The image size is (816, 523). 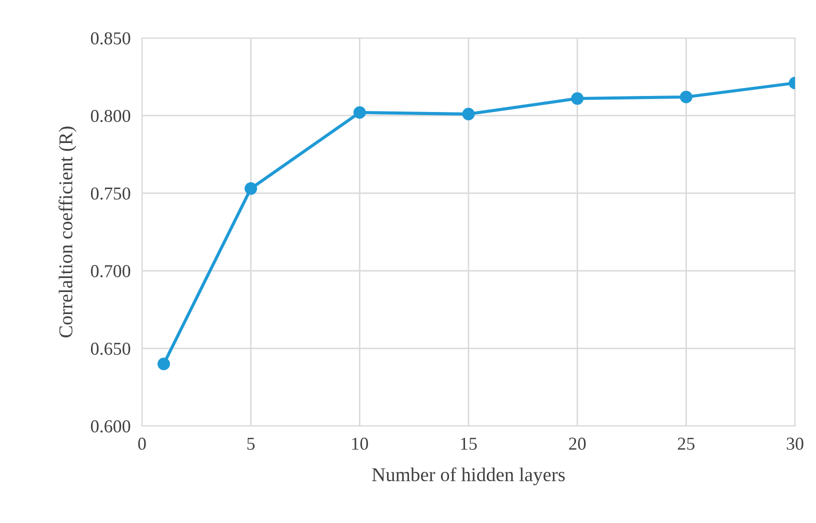 I want to click on x-tick-label: 30, so click(x=795, y=444).